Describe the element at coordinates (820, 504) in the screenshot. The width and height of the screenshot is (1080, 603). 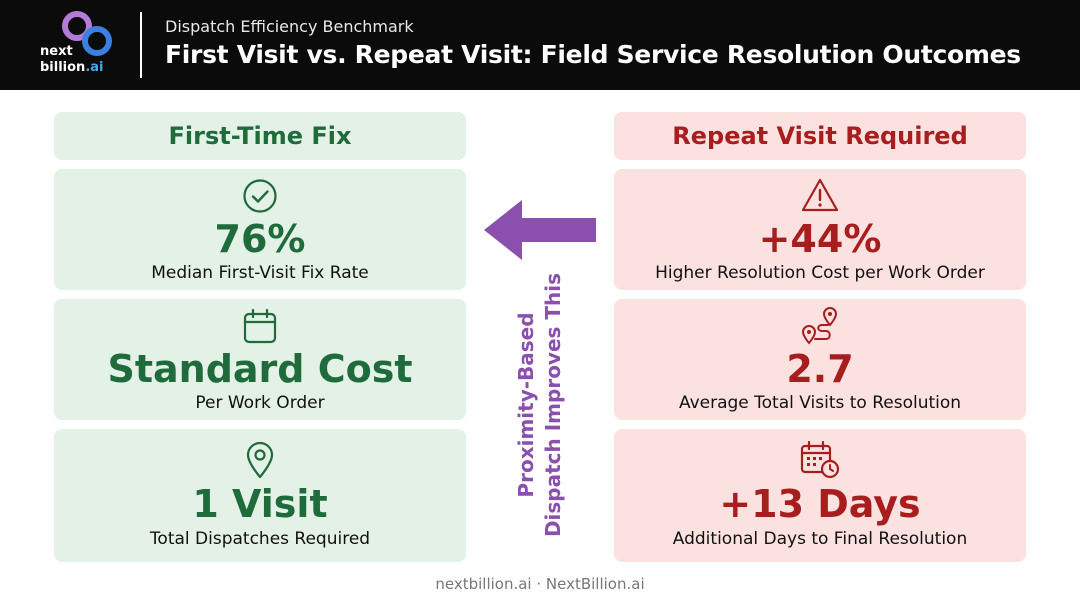
I see `additional-days-value: +13 Days` at that location.